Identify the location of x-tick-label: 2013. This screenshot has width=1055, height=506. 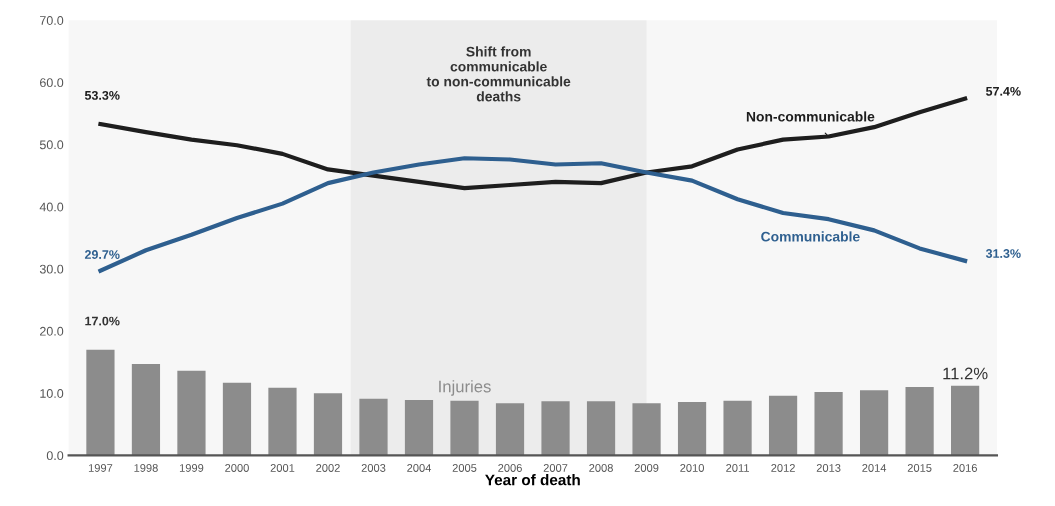
(828, 468).